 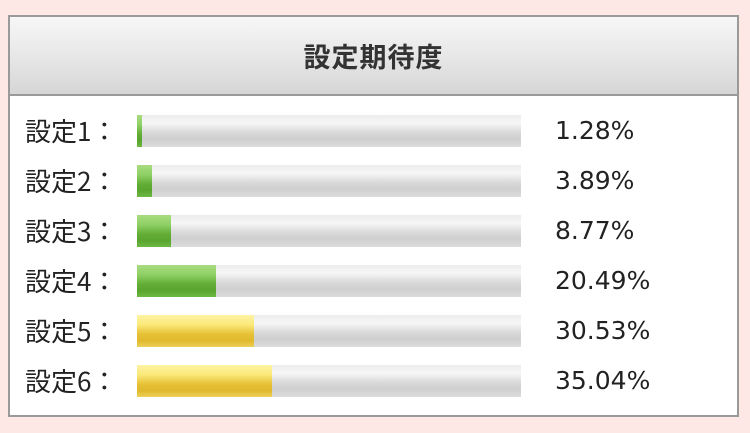 I want to click on setting-row: 設定5： 30.53%, so click(x=373, y=330).